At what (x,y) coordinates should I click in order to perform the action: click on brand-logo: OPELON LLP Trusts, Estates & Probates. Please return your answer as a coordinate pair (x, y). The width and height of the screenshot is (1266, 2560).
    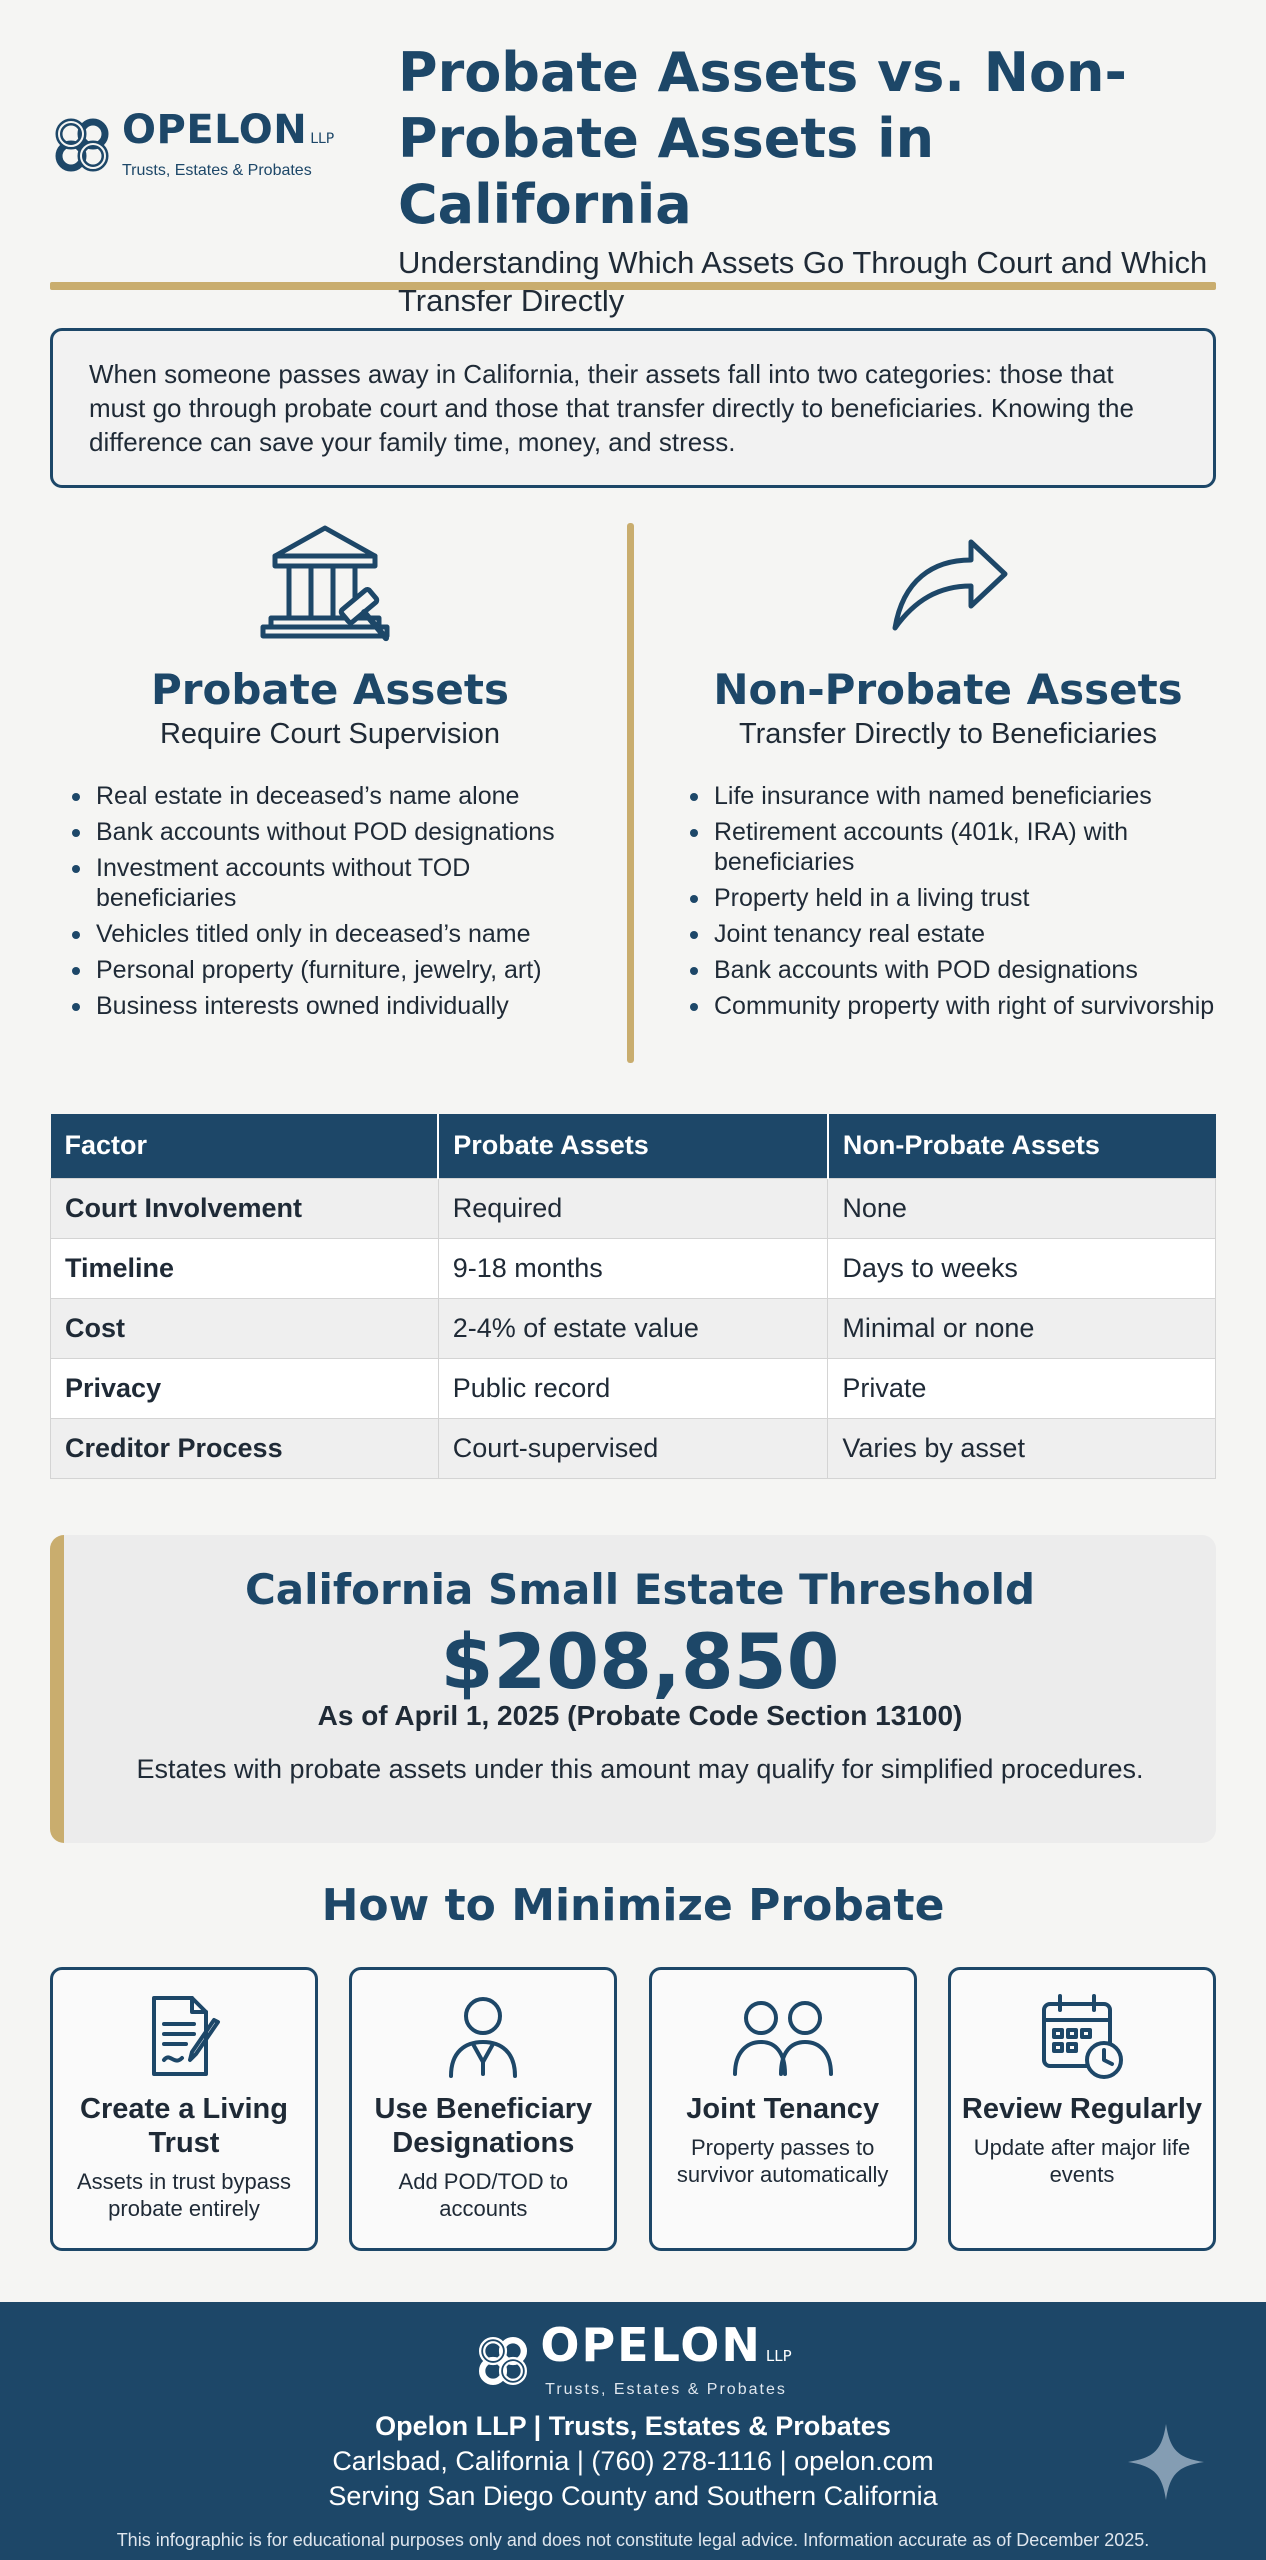
    Looking at the image, I should click on (192, 145).